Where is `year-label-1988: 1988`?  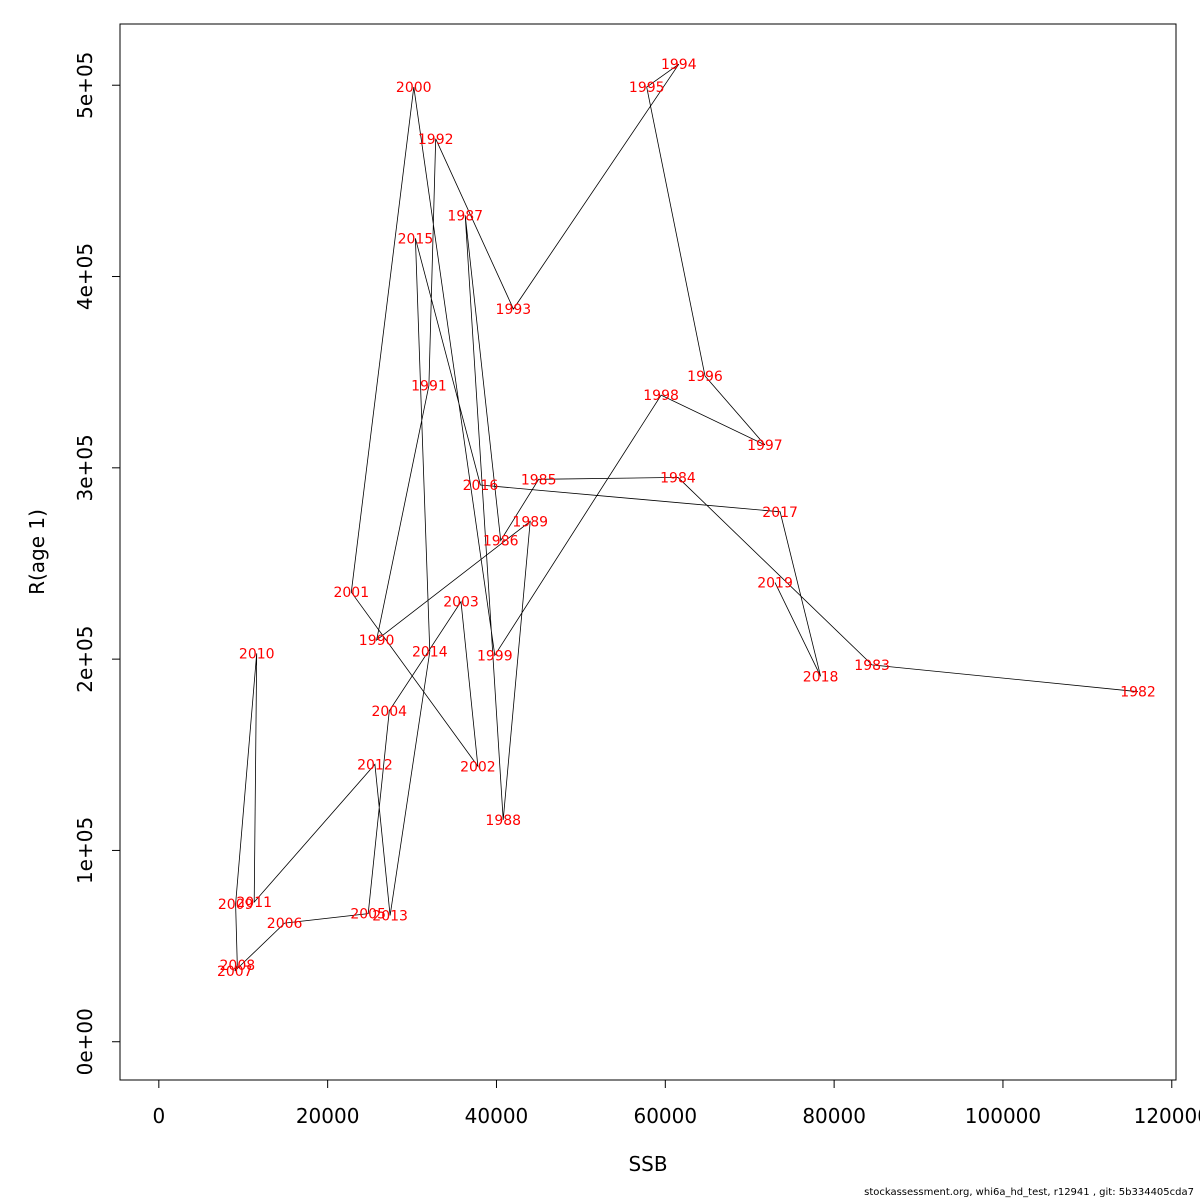
year-label-1988: 1988 is located at coordinates (503, 821).